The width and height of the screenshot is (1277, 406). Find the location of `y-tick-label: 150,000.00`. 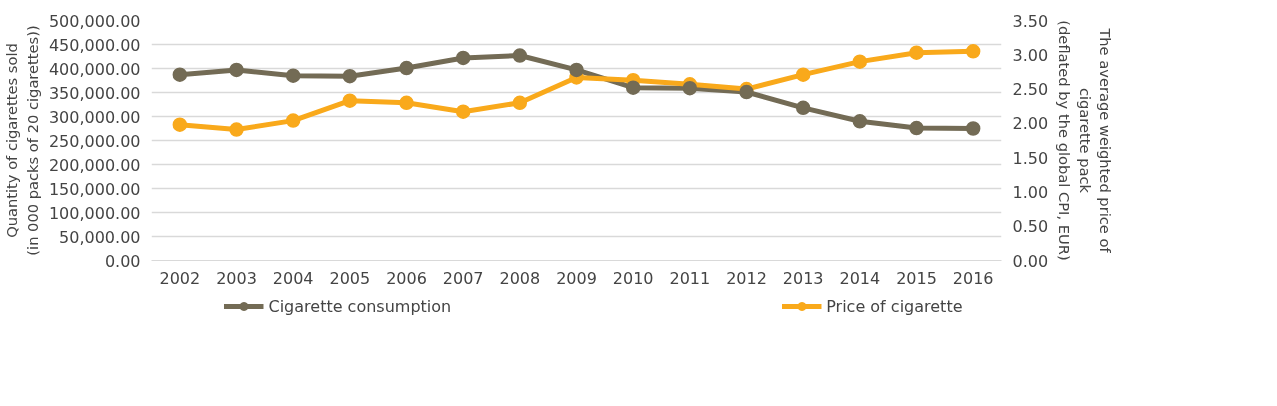

y-tick-label: 150,000.00 is located at coordinates (94, 189).